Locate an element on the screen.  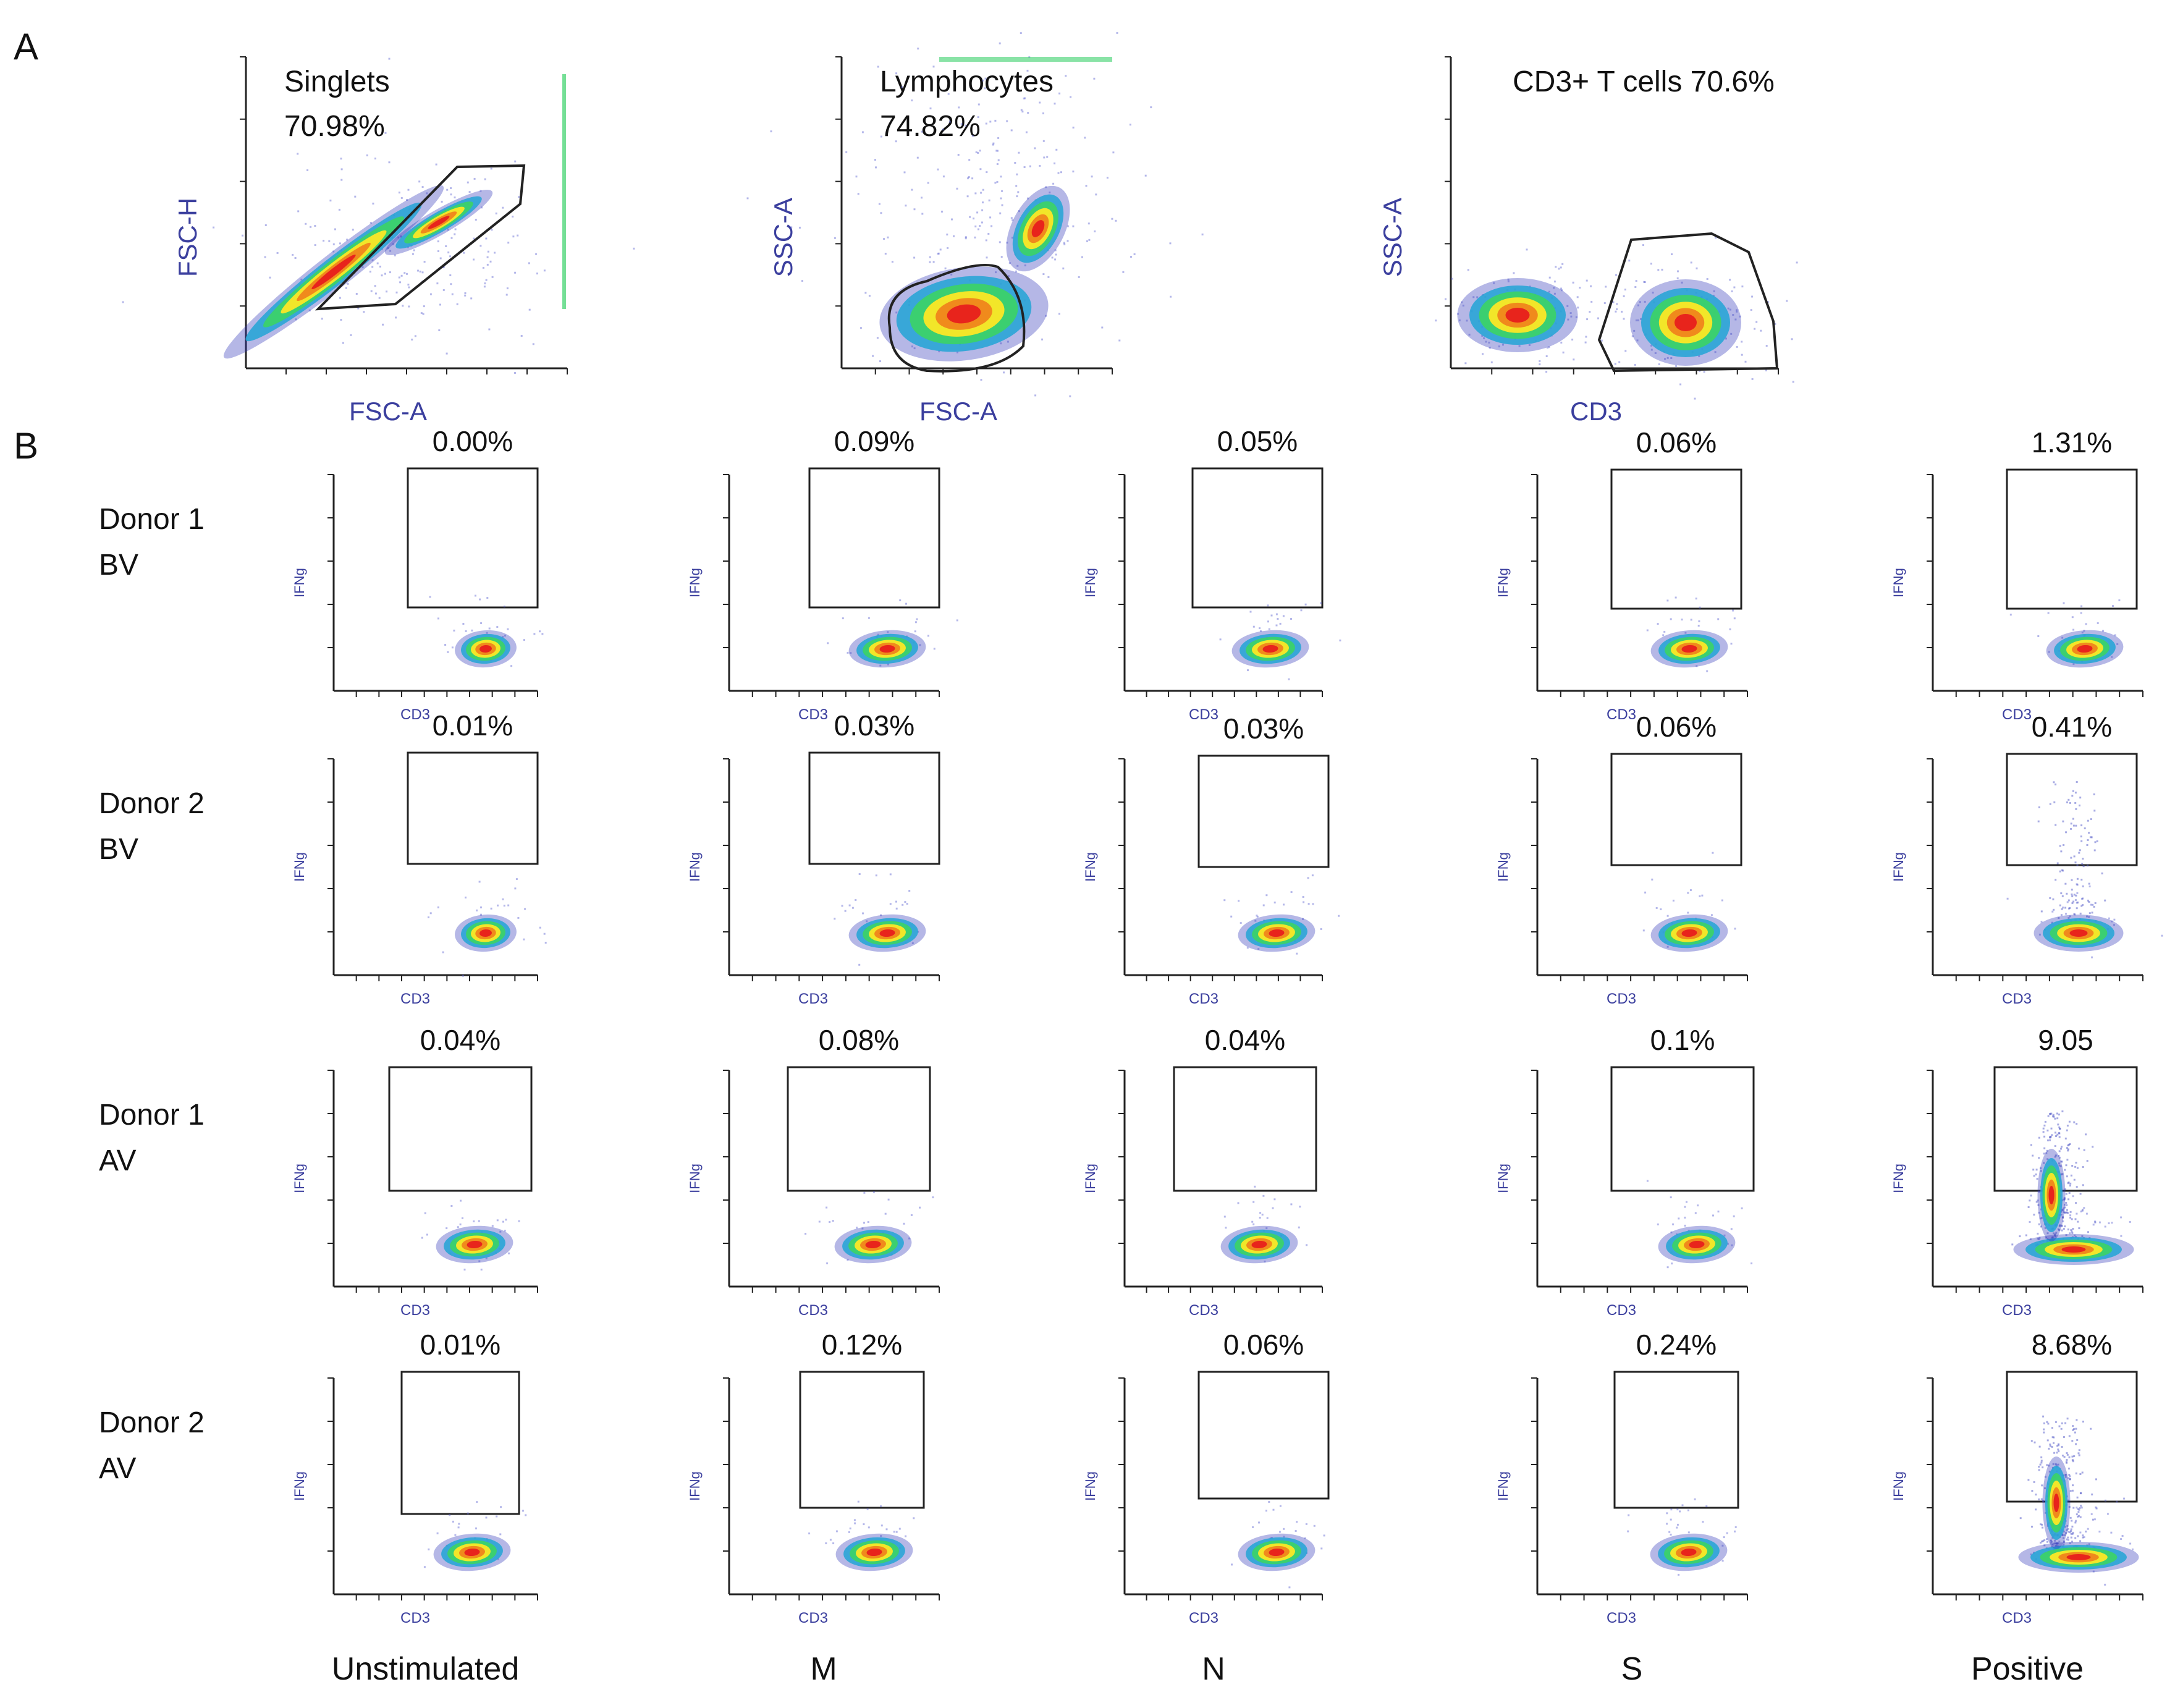
lymphocytes-gate is located at coordinates (956, 318).